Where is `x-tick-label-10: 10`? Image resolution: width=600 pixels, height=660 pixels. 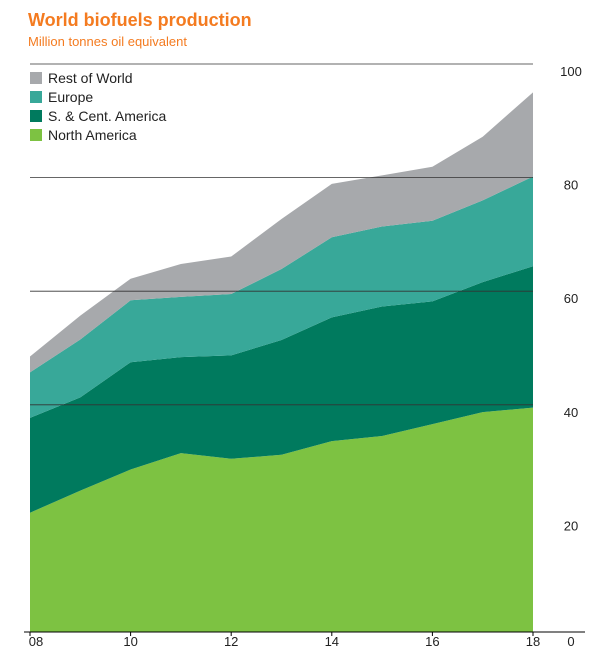 x-tick-label-10: 10 is located at coordinates (130, 641).